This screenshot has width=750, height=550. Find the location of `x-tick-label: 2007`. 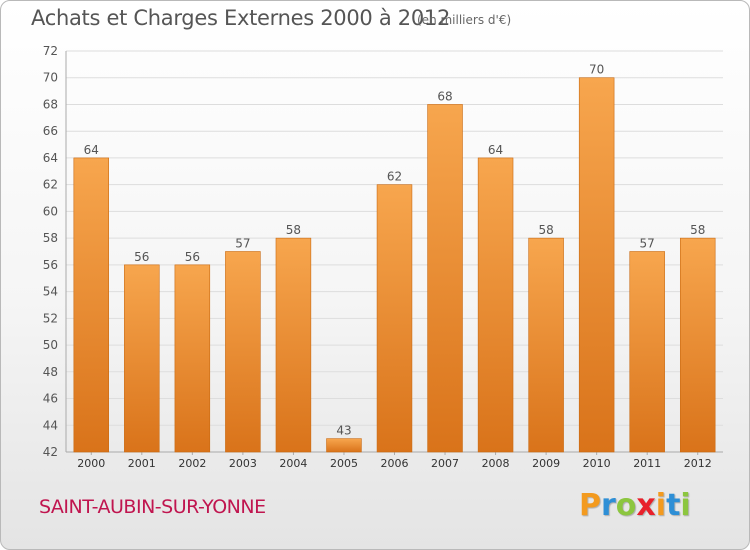

x-tick-label: 2007 is located at coordinates (445, 463).